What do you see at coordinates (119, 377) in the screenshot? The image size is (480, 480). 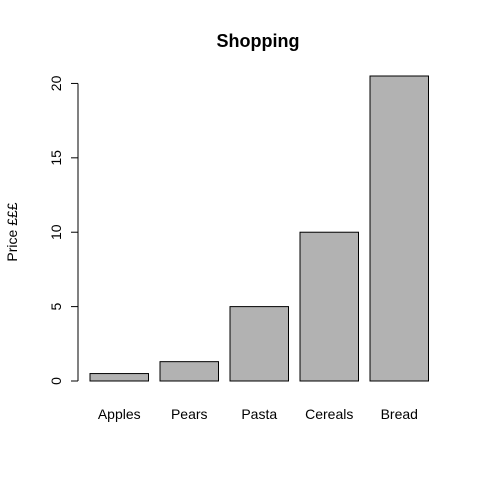 I see `bar-apples` at bounding box center [119, 377].